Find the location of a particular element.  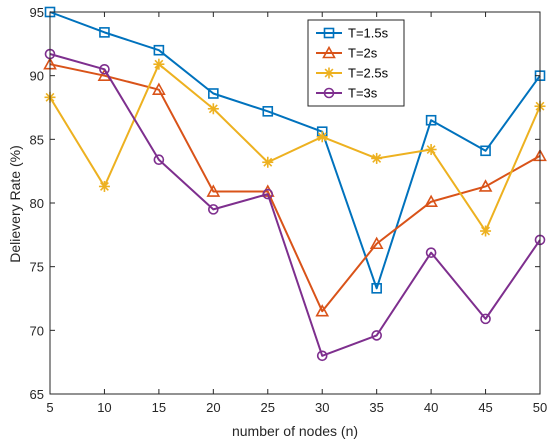

legend-item: T=1.5s is located at coordinates (352, 33).